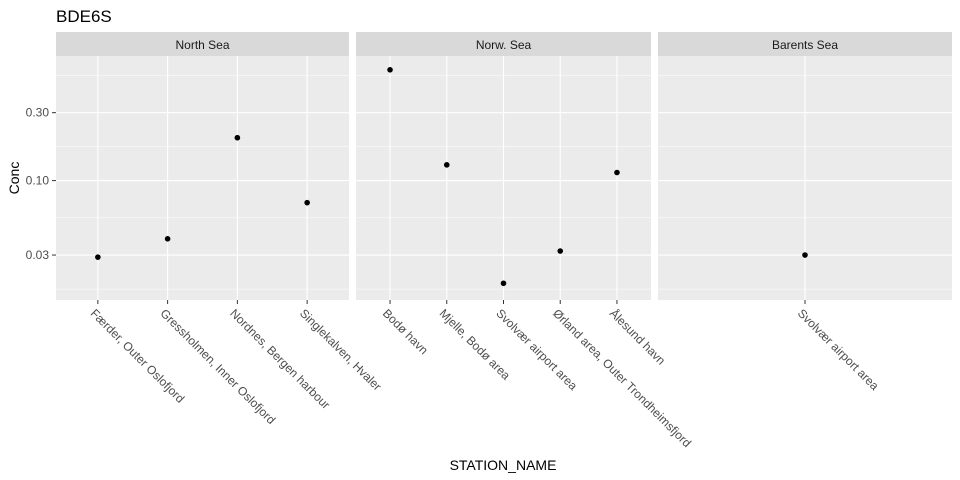 This screenshot has height=480, width=960. Describe the element at coordinates (503, 465) in the screenshot. I see `x-axis-title: STATION_NAME` at that location.